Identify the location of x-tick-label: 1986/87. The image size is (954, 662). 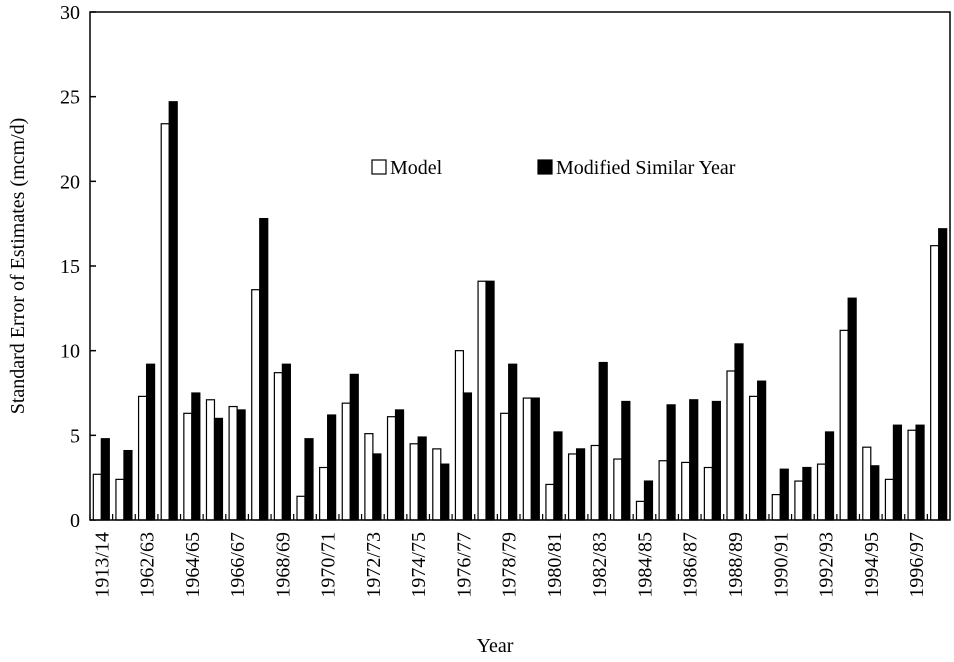
(691, 565).